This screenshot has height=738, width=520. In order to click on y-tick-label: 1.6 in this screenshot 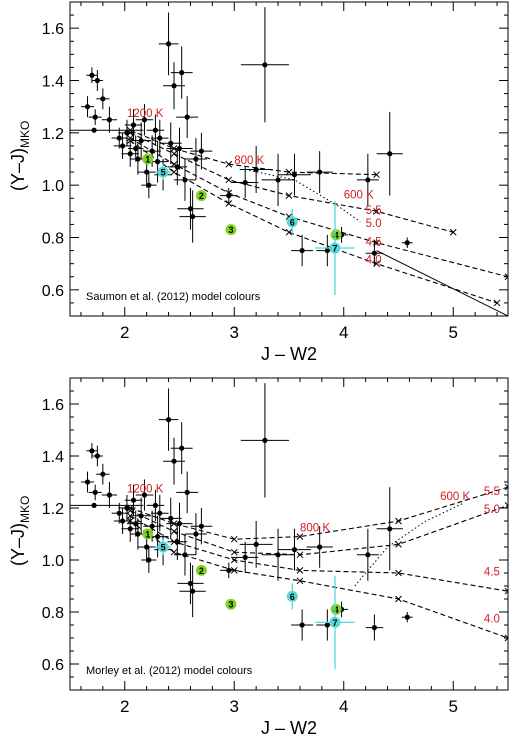, I will do `click(53, 29)`.